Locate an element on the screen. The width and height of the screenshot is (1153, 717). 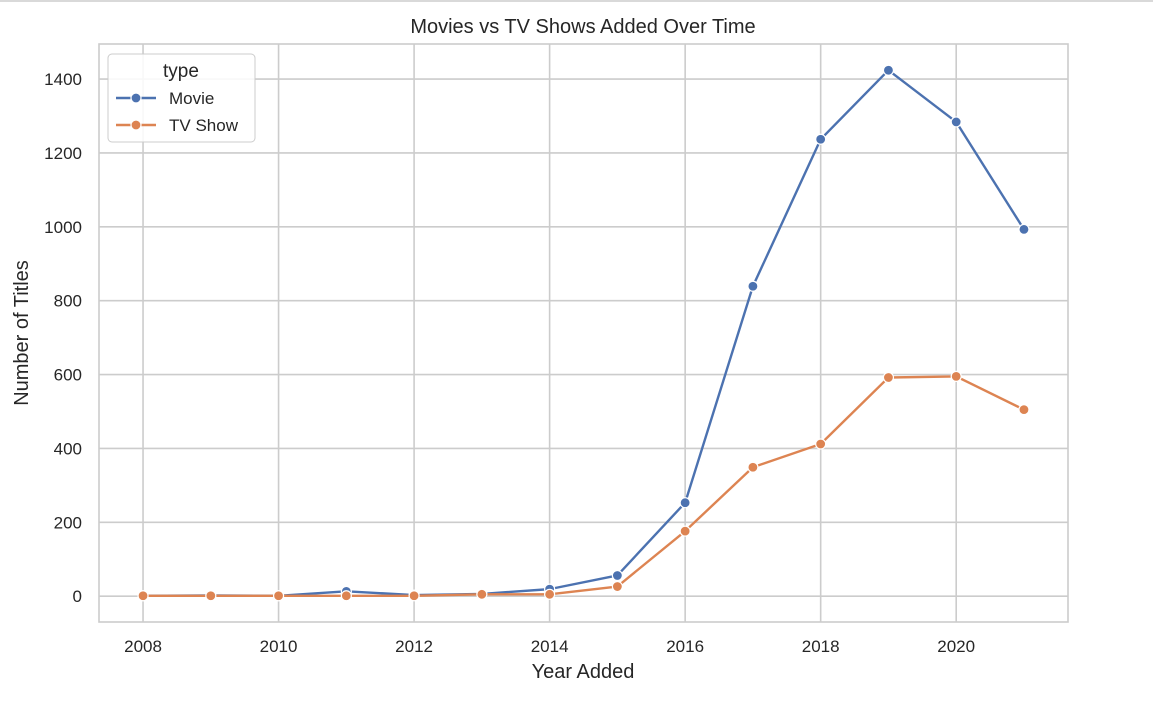
x-tick-labels: 2008 2010 2012 2014 2016 2018 2020 is located at coordinates (549, 646).